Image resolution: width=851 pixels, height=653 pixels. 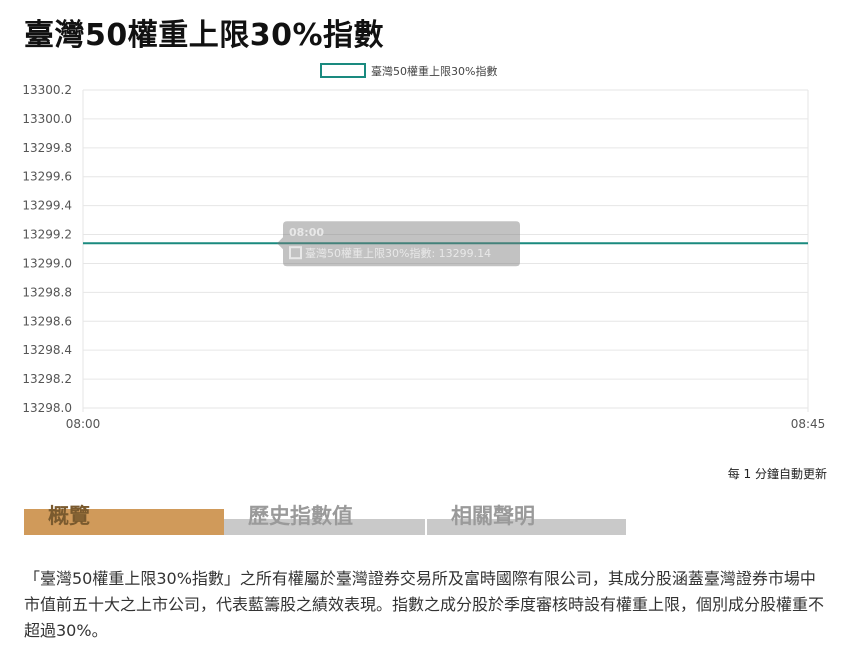 What do you see at coordinates (47, 206) in the screenshot?
I see `y-tick-label: 13299.4` at bounding box center [47, 206].